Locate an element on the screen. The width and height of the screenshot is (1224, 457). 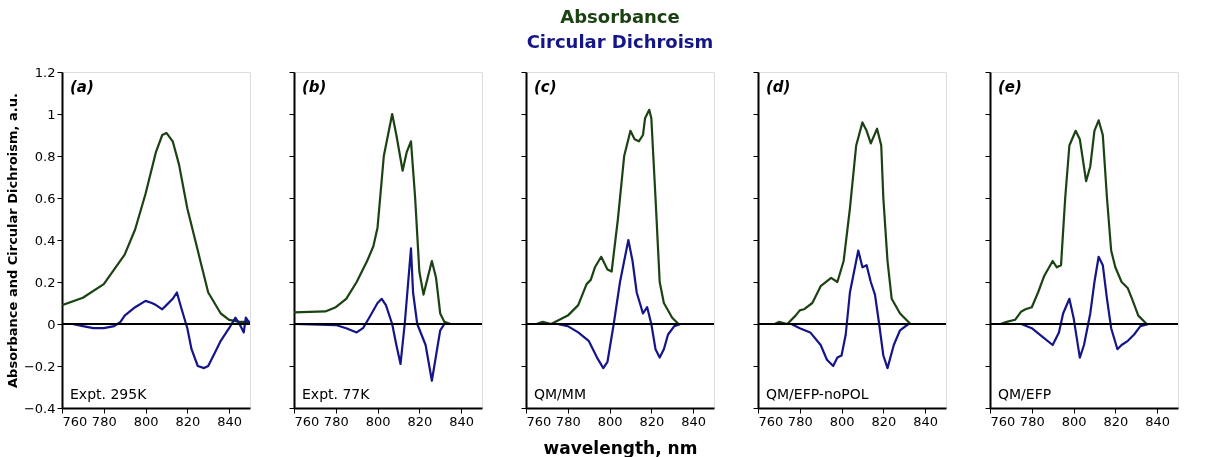
y-axis-title: Absorbance and Circular Dichroism, a.u. is located at coordinates (12, 240).